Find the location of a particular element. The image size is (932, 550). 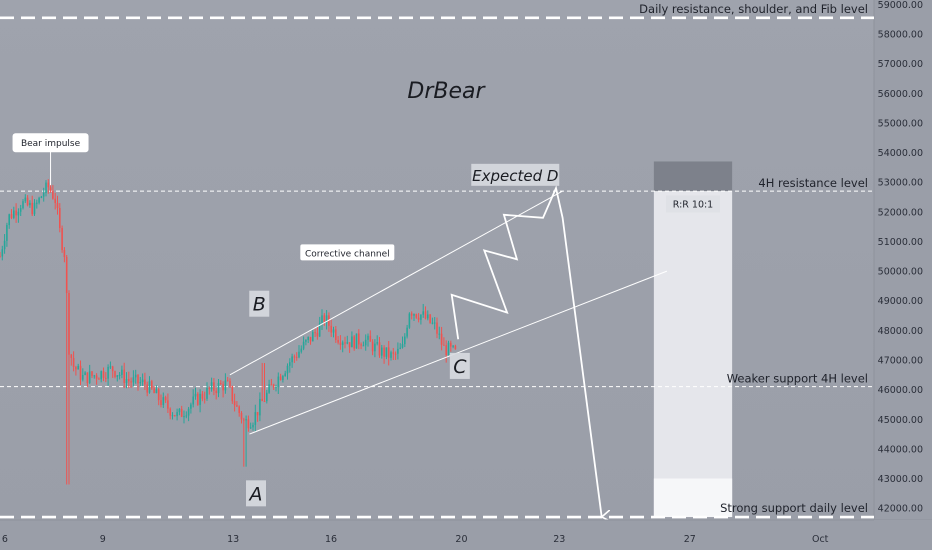

time-tick: 23 is located at coordinates (559, 539).